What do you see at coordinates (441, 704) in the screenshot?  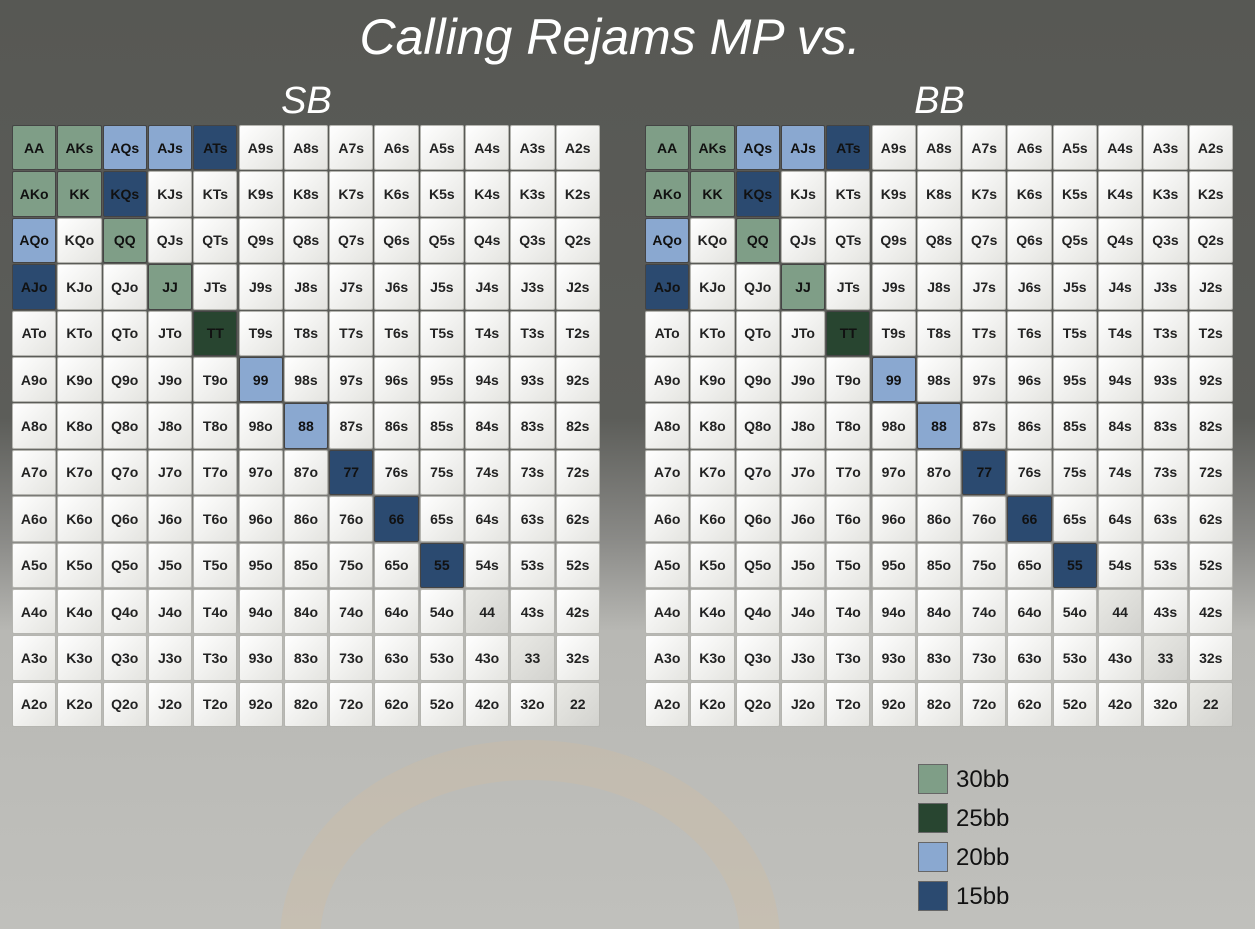 I see `hand-cell: 52o` at bounding box center [441, 704].